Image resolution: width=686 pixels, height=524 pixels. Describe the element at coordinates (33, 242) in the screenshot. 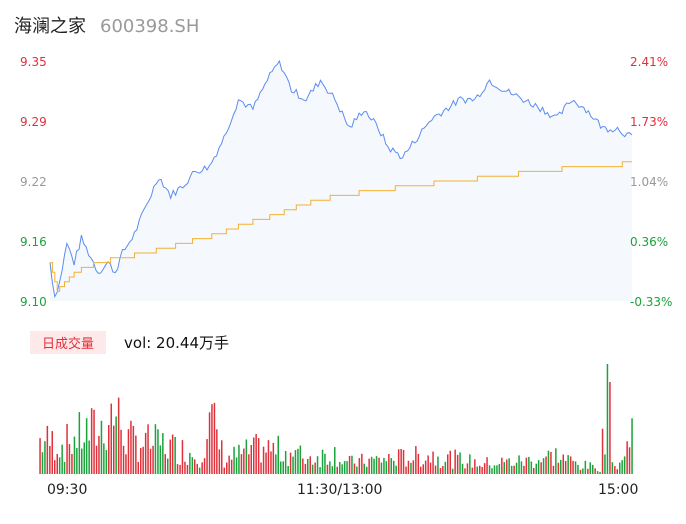

I see `price-tick-4: 9.16` at that location.